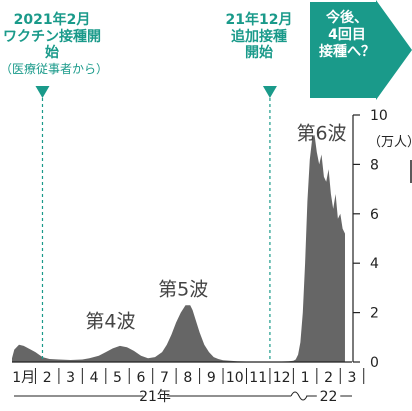 Image resolution: width=412 pixels, height=411 pixels. Describe the element at coordinates (164, 378) in the screenshot. I see `x-tick-label: 7` at that location.